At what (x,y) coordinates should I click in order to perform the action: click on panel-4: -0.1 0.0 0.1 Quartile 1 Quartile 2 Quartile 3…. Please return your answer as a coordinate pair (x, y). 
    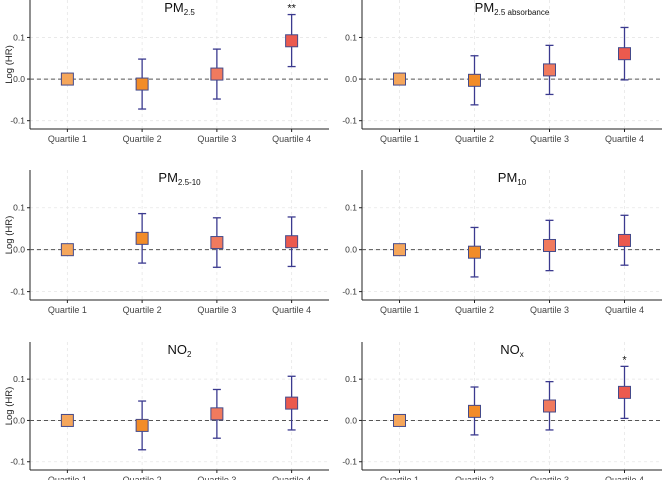
    Looking at the image, I should click on (502, 242).